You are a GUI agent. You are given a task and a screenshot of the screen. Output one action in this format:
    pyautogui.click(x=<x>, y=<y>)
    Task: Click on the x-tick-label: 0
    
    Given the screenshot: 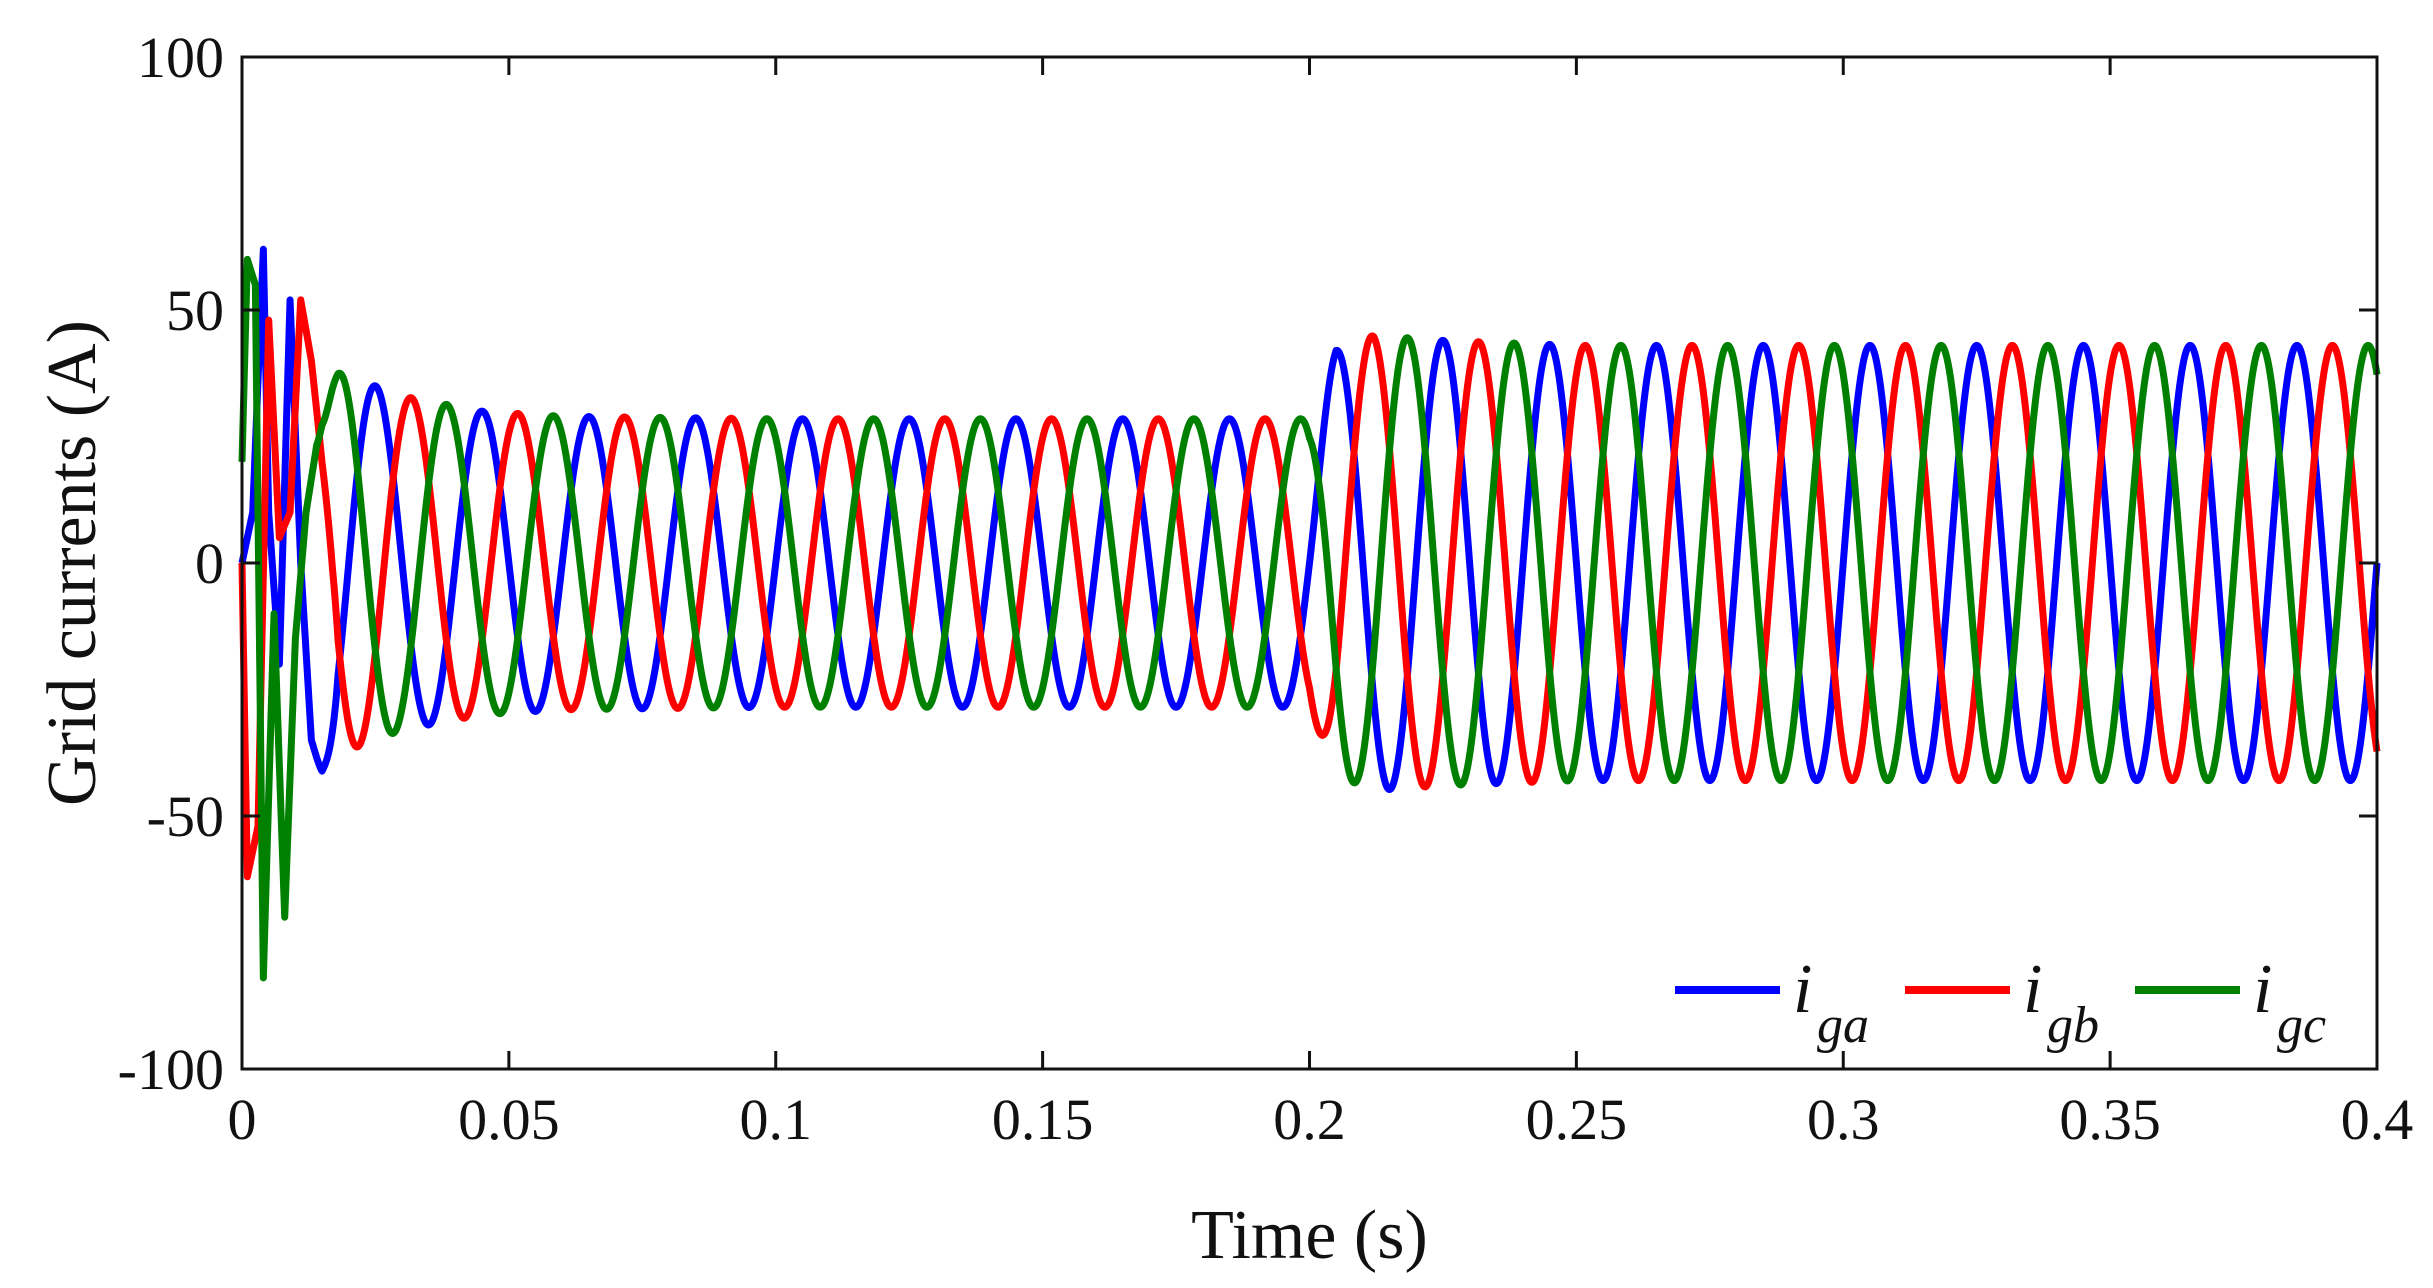 What is the action you would take?
    pyautogui.click(x=242, y=1119)
    